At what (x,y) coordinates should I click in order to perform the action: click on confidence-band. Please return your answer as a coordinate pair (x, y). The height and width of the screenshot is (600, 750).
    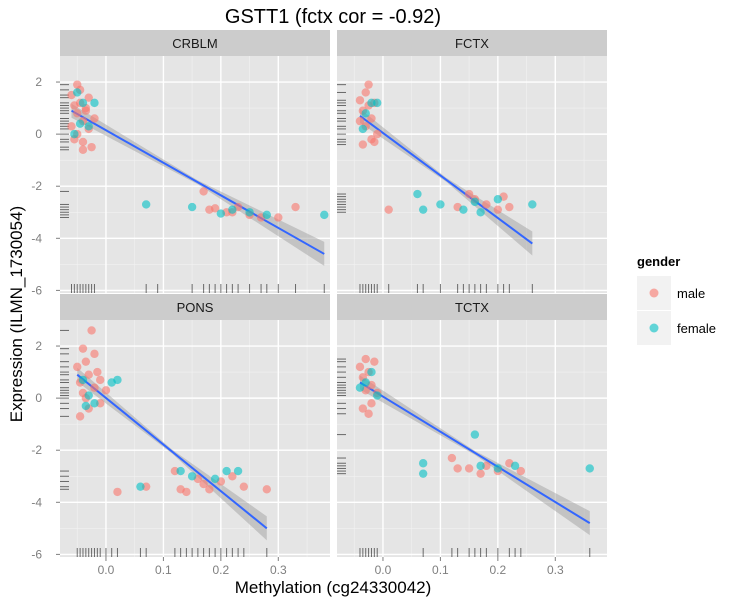
    Looking at the image, I should click on (474, 455).